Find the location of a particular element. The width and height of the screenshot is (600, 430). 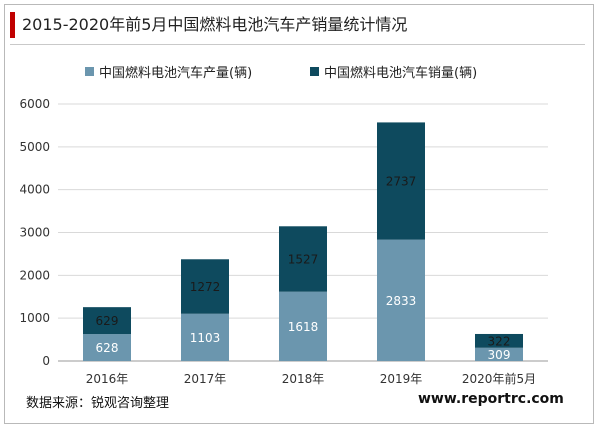

legend-swatch-sales is located at coordinates (314, 71).